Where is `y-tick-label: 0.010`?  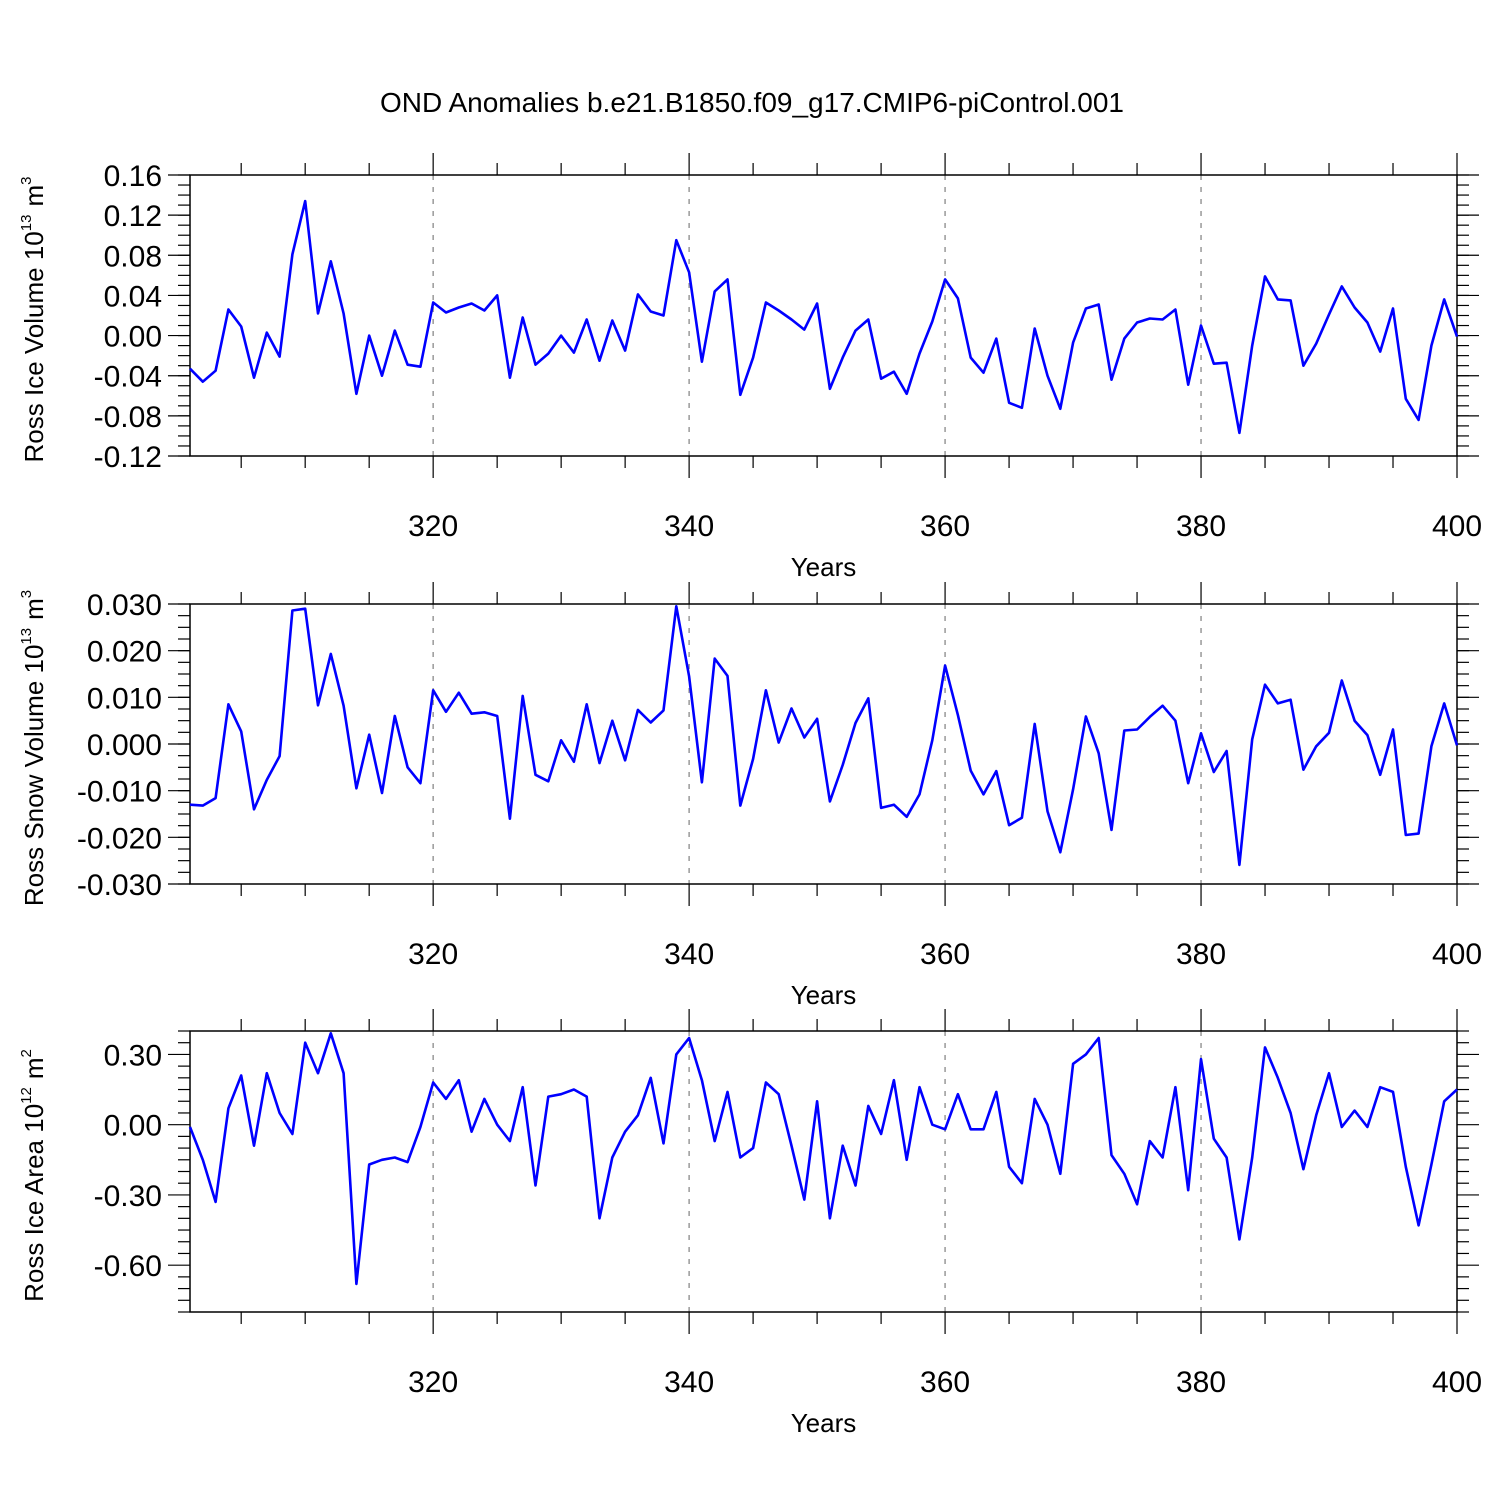 y-tick-label: 0.010 is located at coordinates (124, 698).